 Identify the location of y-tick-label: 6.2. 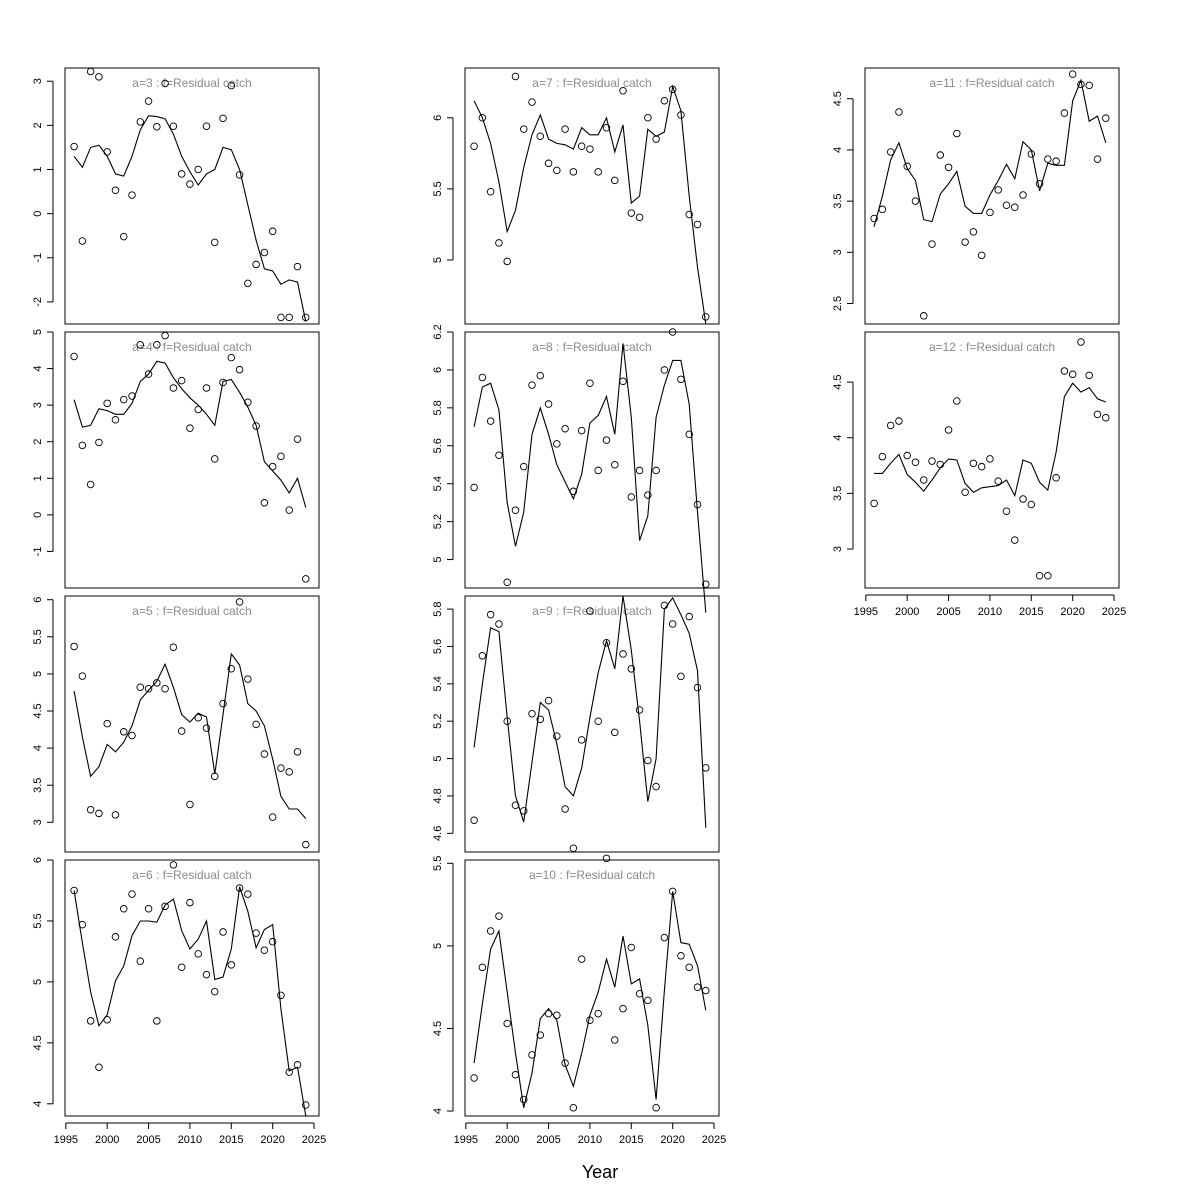
(438, 331).